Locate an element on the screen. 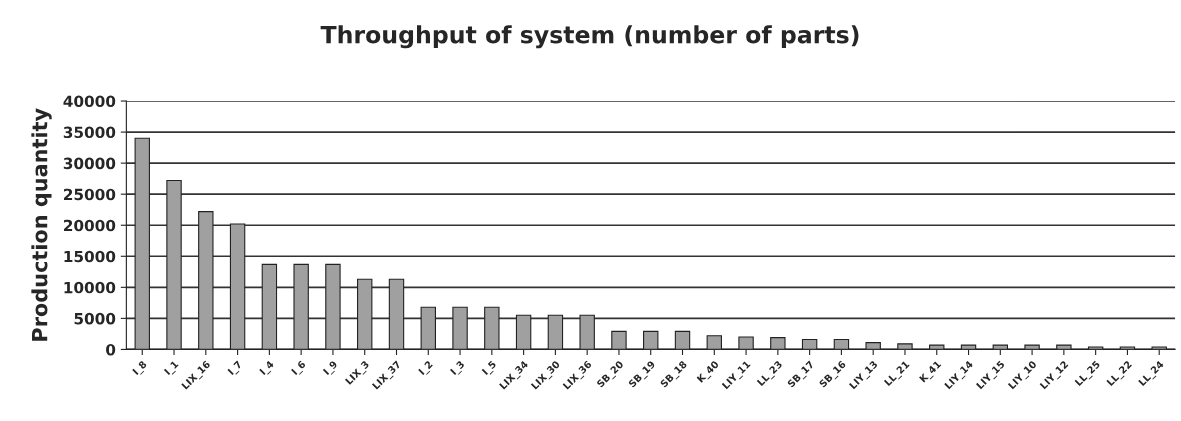  x-tick-label: I_4 is located at coordinates (267, 368).